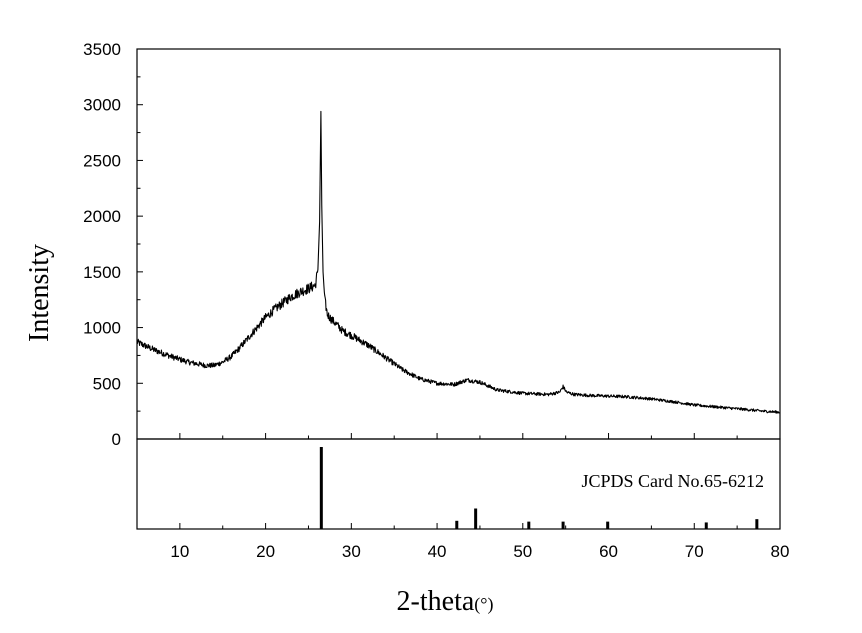 The height and width of the screenshot is (633, 862). I want to click on x-tick-label: 40, so click(437, 551).